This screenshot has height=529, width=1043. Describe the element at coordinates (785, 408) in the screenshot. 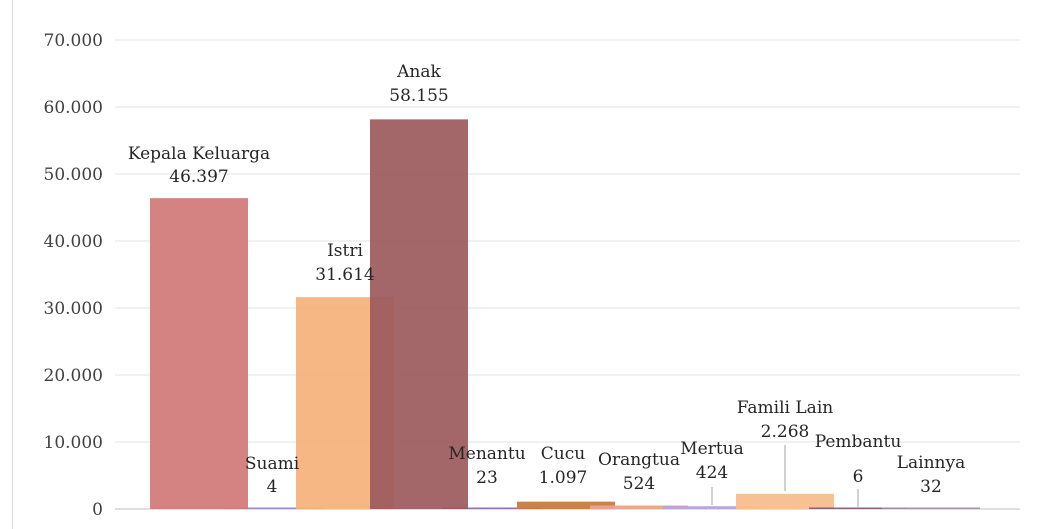

I see `data-label-category: Famili Lain` at that location.